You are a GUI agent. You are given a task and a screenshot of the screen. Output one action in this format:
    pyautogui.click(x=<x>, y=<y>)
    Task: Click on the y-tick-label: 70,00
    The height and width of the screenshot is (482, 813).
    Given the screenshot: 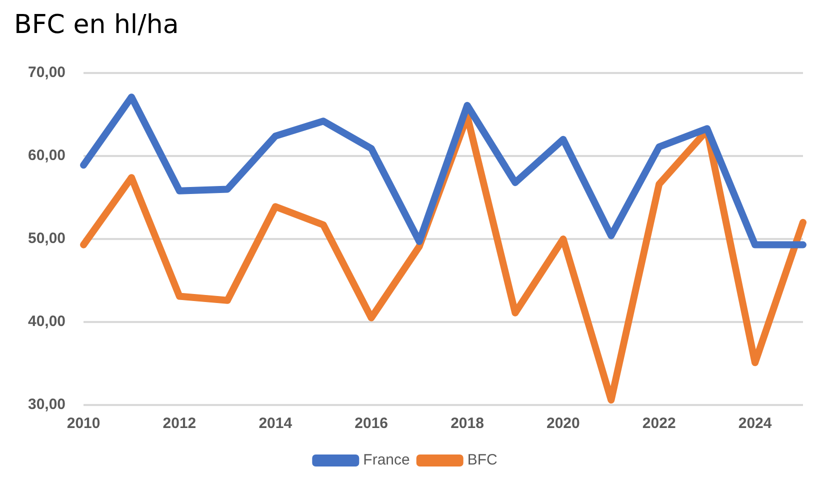 What is the action you would take?
    pyautogui.click(x=47, y=73)
    